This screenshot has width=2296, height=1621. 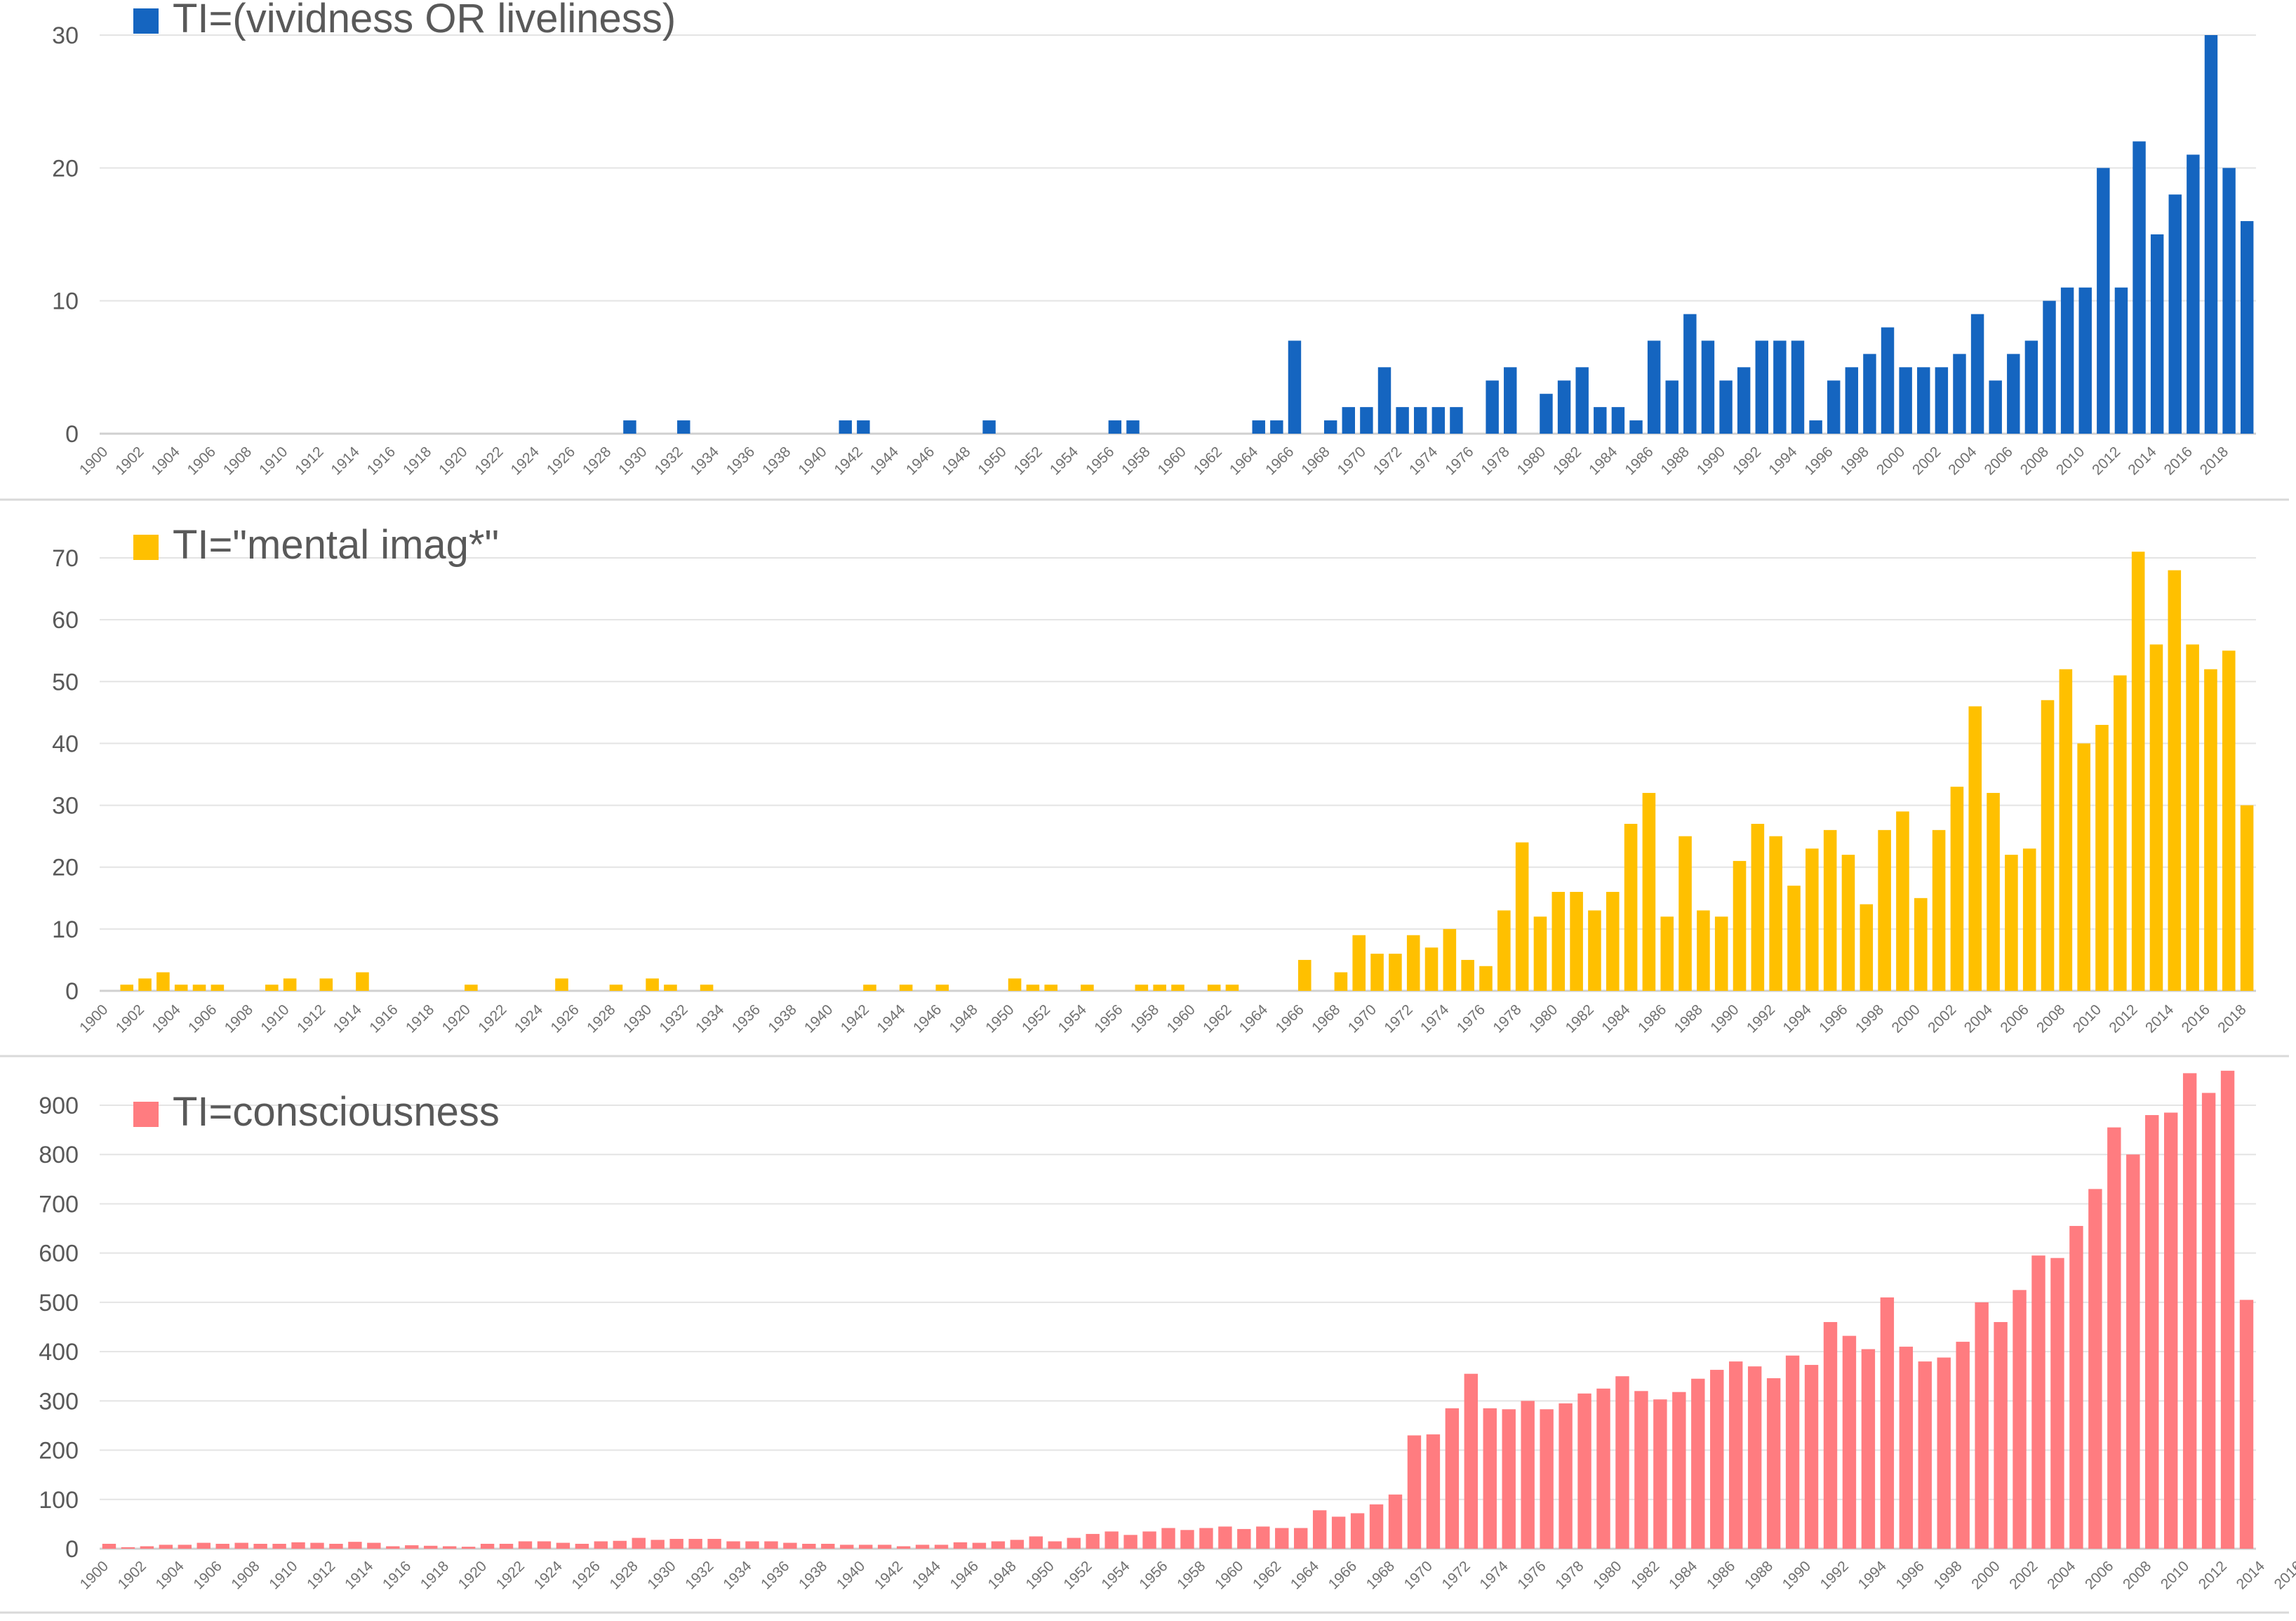 I want to click on x-tick-label: 2018, so click(x=2232, y=1018).